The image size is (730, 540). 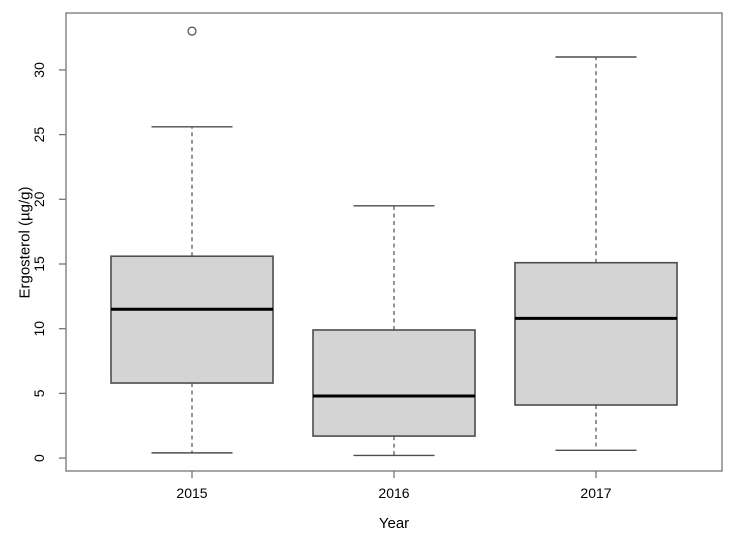 What do you see at coordinates (393, 493) in the screenshot?
I see `x-tick-label: 2016` at bounding box center [393, 493].